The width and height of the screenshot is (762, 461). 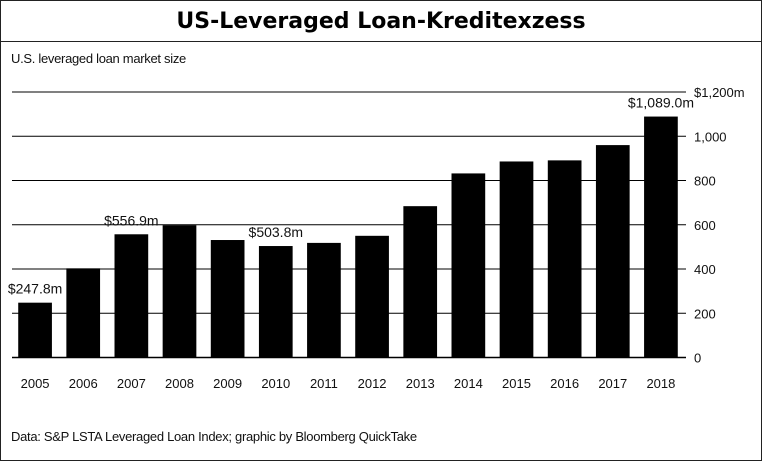 What do you see at coordinates (227, 299) in the screenshot?
I see `bar-2009` at bounding box center [227, 299].